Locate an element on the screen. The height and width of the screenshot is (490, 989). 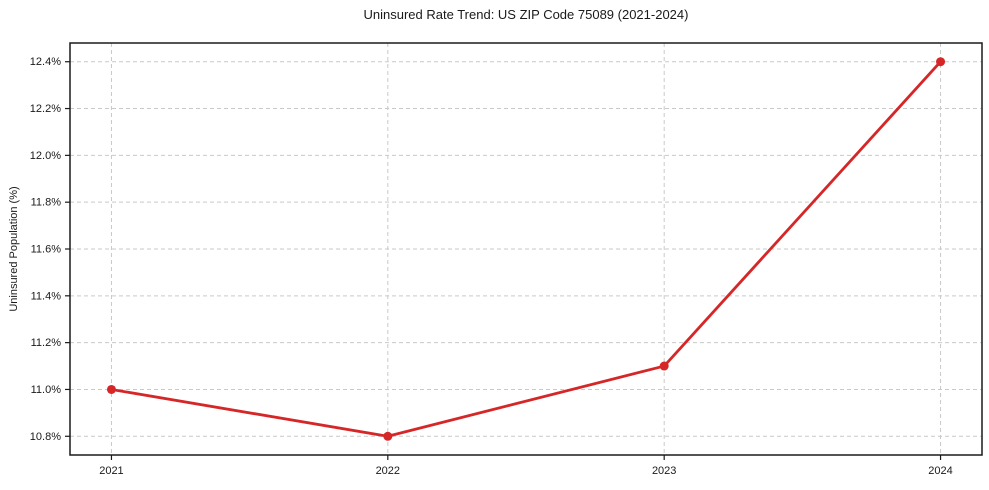
y-tick-label: 10.8% is located at coordinates (45, 437).